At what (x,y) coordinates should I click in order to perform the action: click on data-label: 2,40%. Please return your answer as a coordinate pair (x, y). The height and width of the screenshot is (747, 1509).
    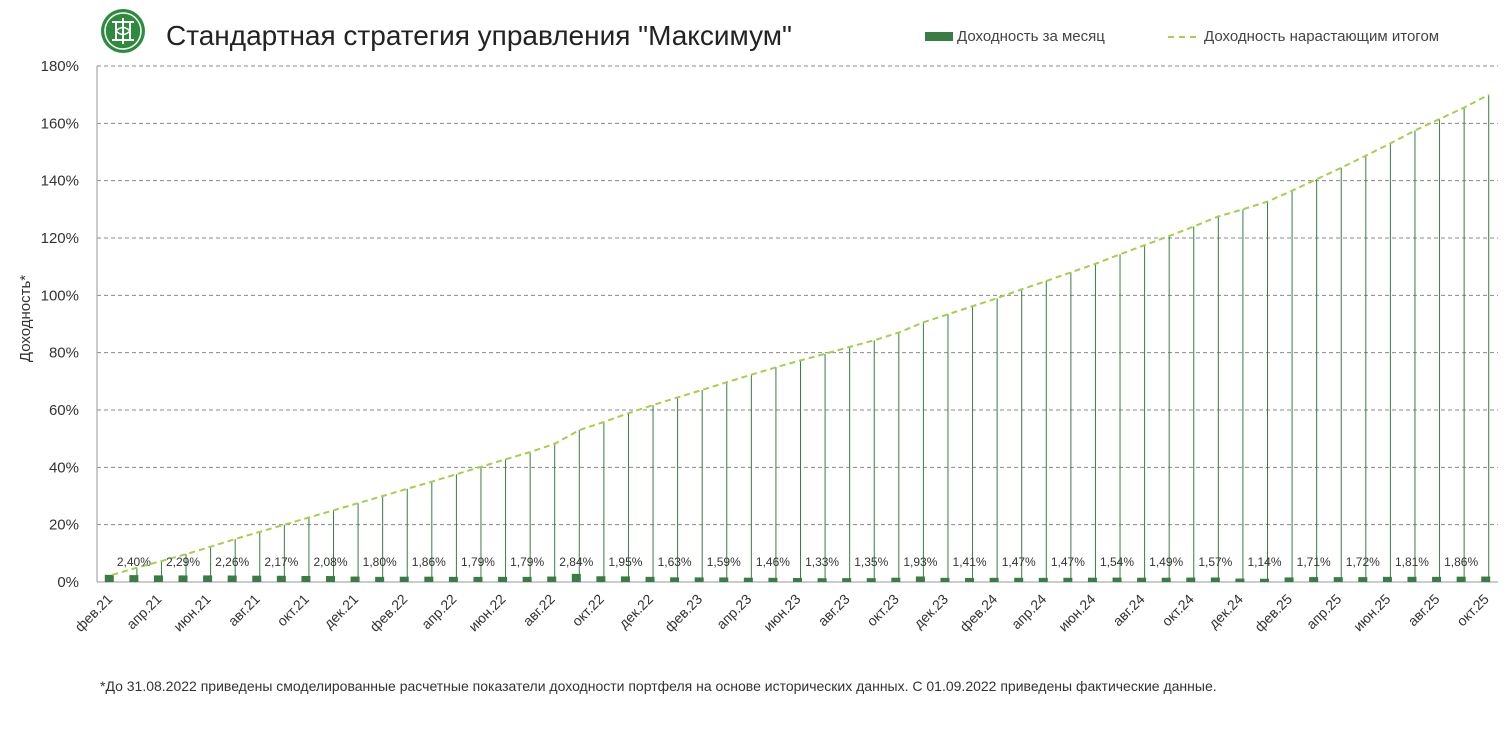
    Looking at the image, I should click on (134, 562).